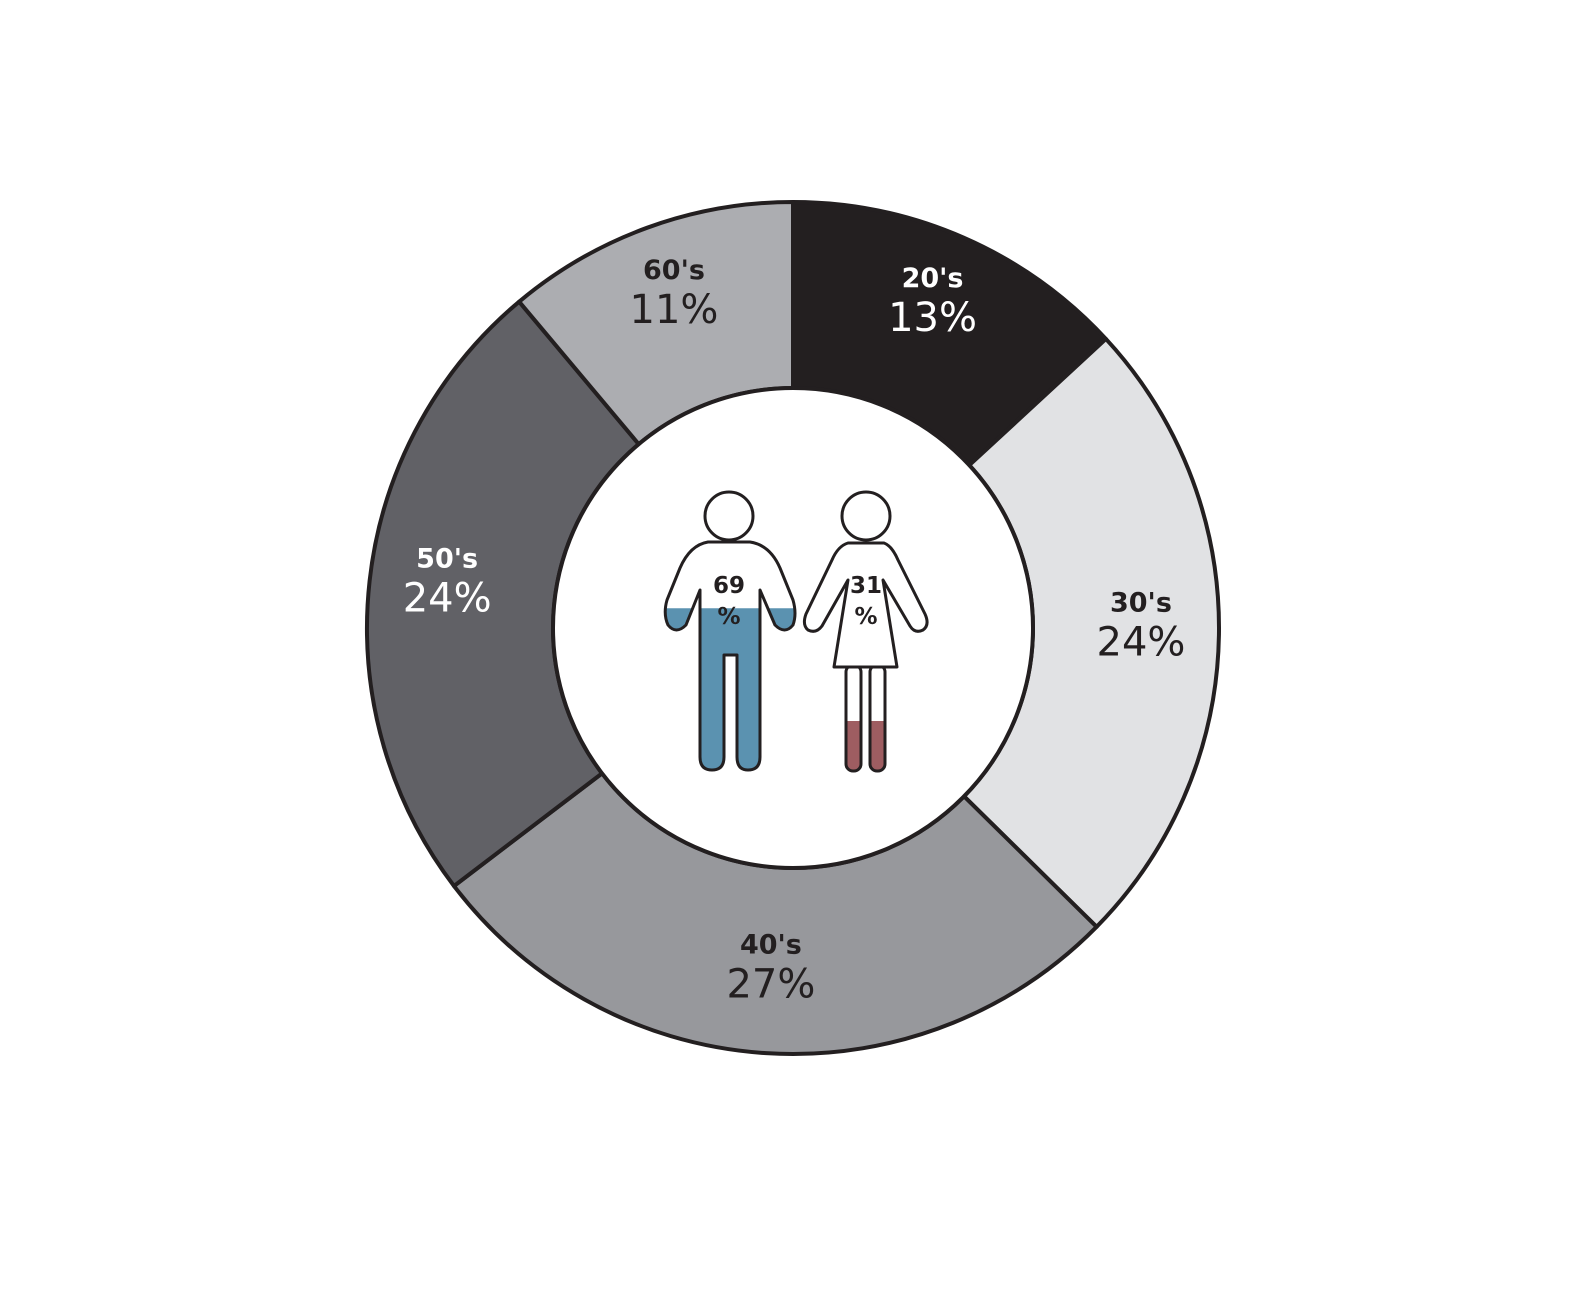  Describe the element at coordinates (865, 631) in the screenshot. I see `female-figure-icon: 31 %` at that location.